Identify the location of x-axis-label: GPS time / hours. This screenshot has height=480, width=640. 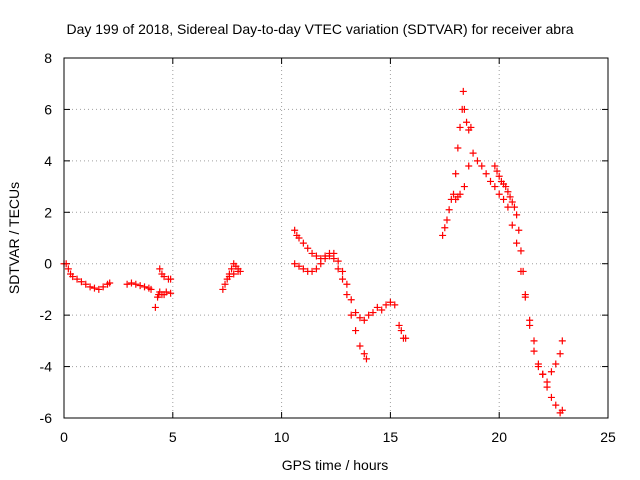
(335, 465).